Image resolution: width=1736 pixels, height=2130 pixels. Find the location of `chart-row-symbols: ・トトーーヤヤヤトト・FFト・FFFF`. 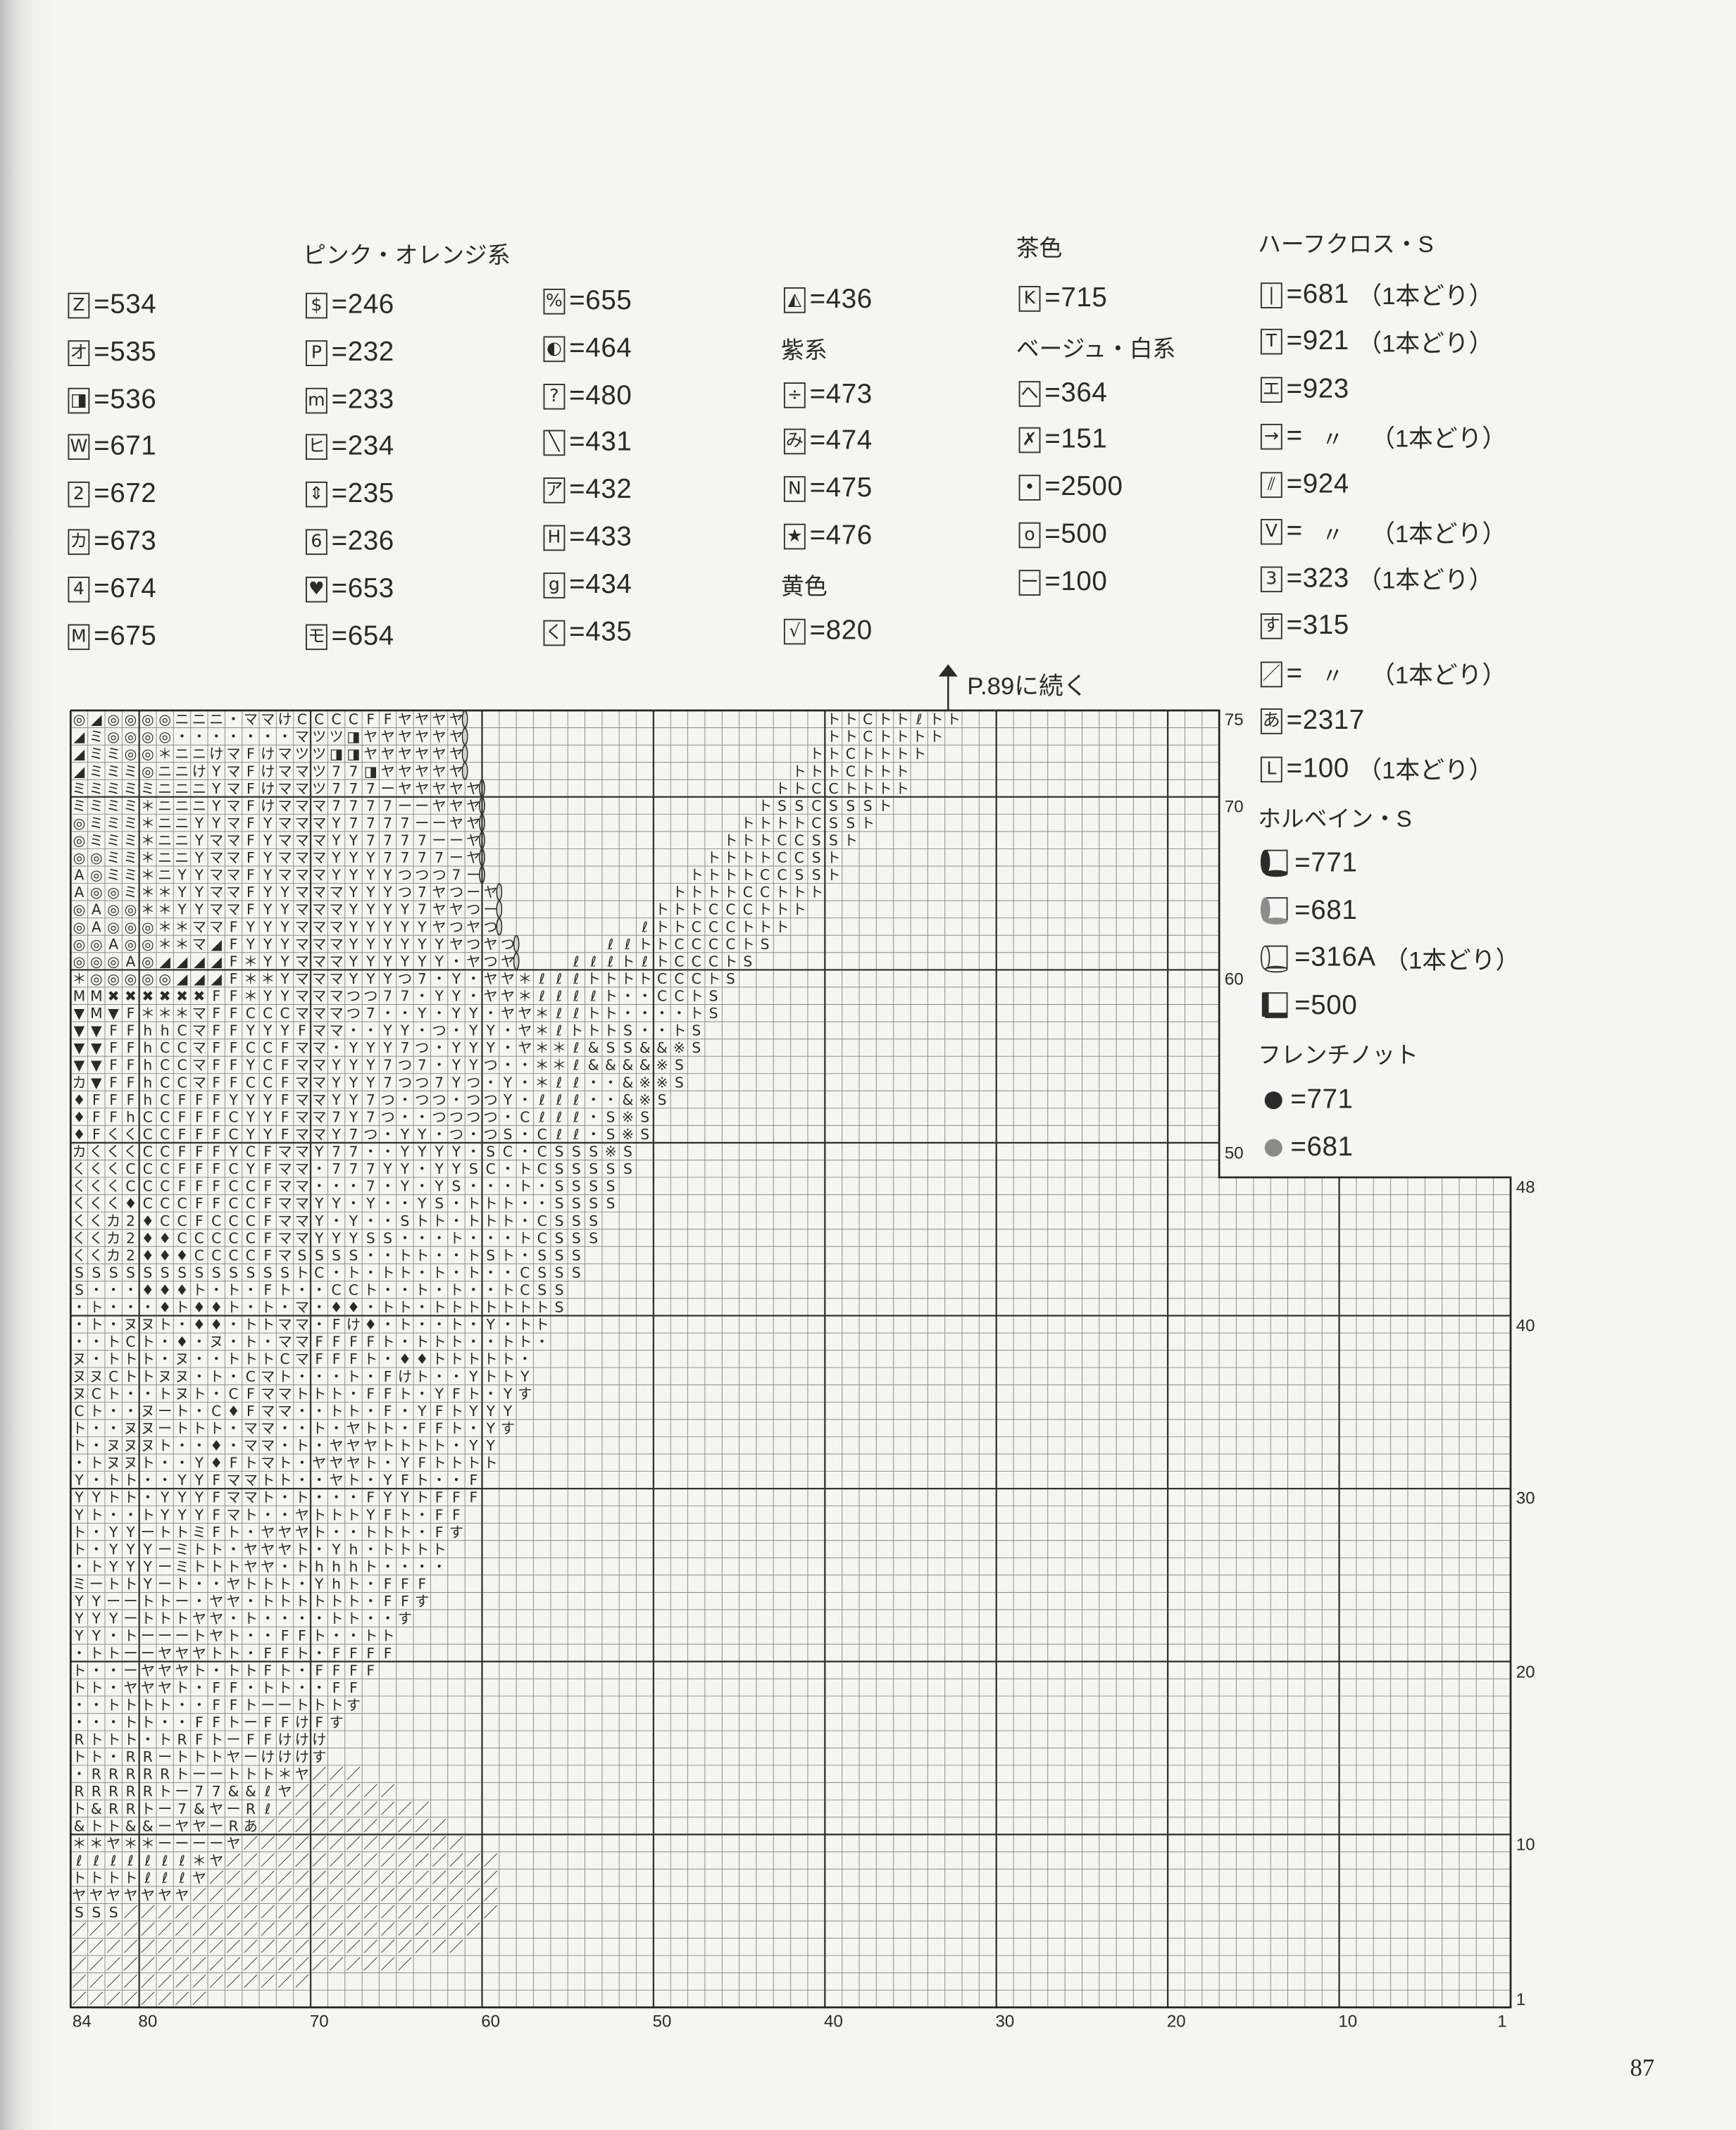

chart-row-symbols: ・トトーーヤヤヤトト・FFト・FFFF is located at coordinates (232, 1653).